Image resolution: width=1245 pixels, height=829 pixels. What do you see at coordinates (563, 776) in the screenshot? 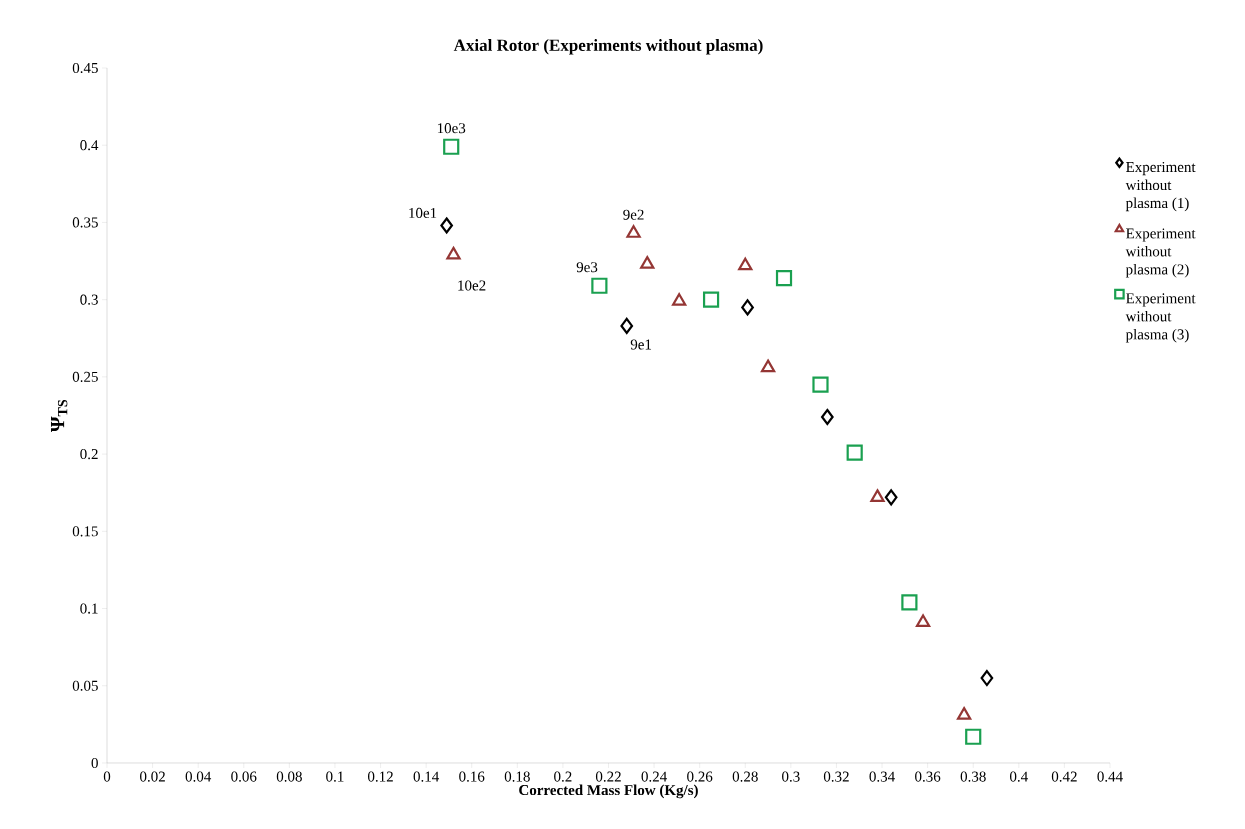
I see `x-tick-label: 0.2` at bounding box center [563, 776].